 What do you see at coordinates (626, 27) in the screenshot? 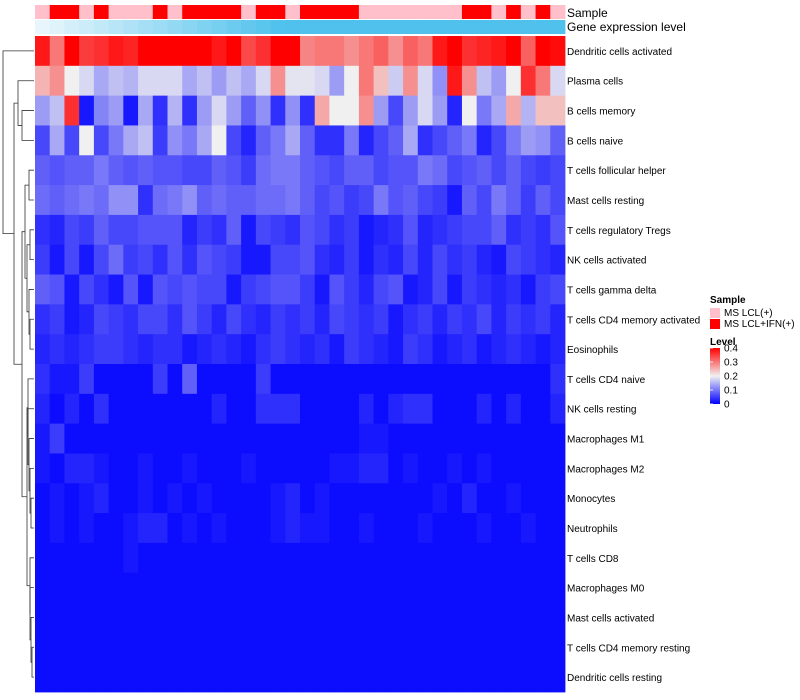
I see `track-label-expression: Gene expression level` at bounding box center [626, 27].